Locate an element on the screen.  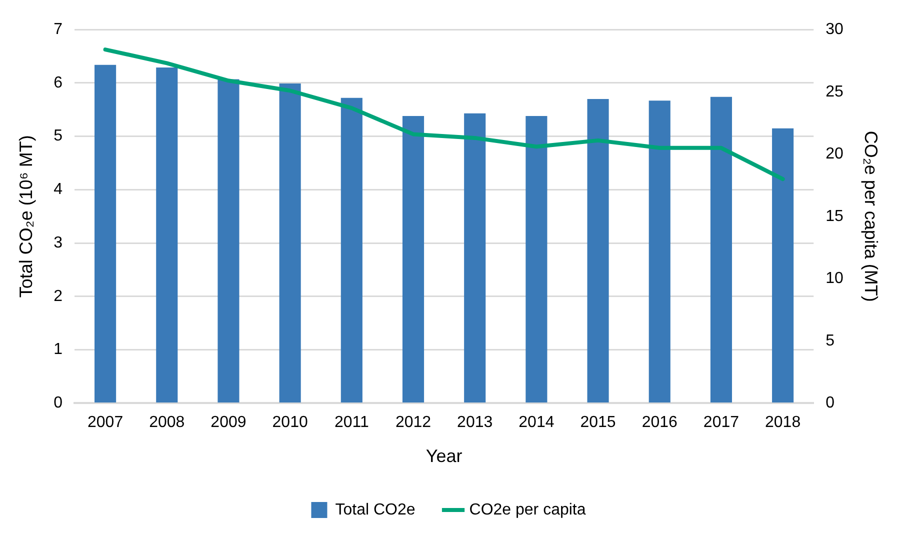
y2-axis-title: CO₂e per capita (MT) is located at coordinates (871, 216).